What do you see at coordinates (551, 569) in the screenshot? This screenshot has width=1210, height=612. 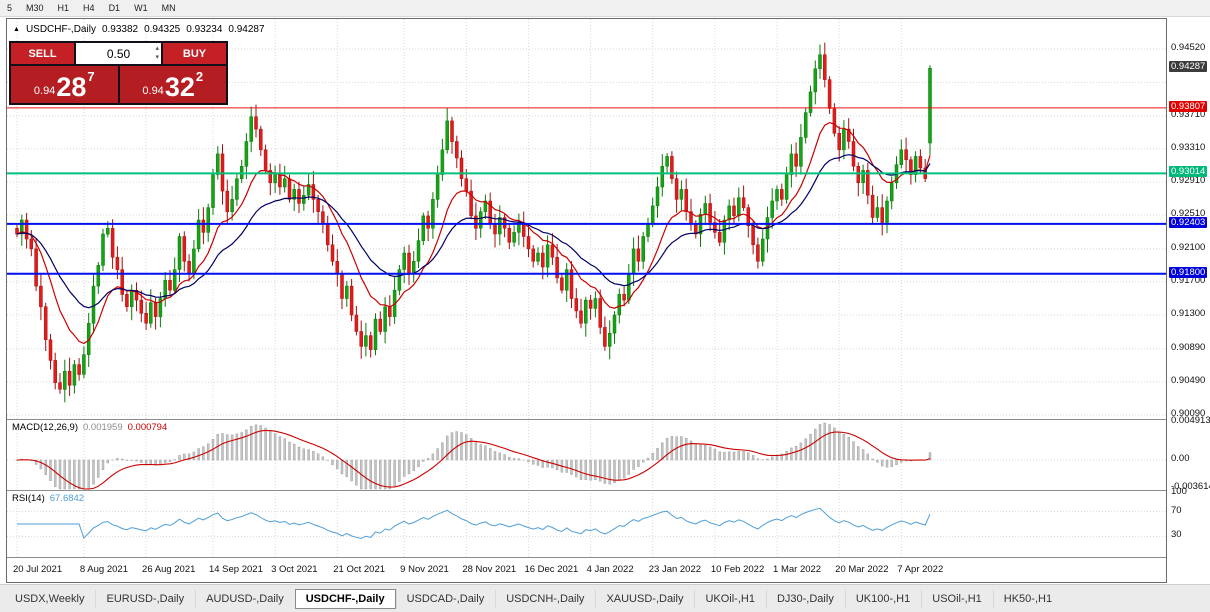 I see `date-label: 16 Dec 2021` at bounding box center [551, 569].